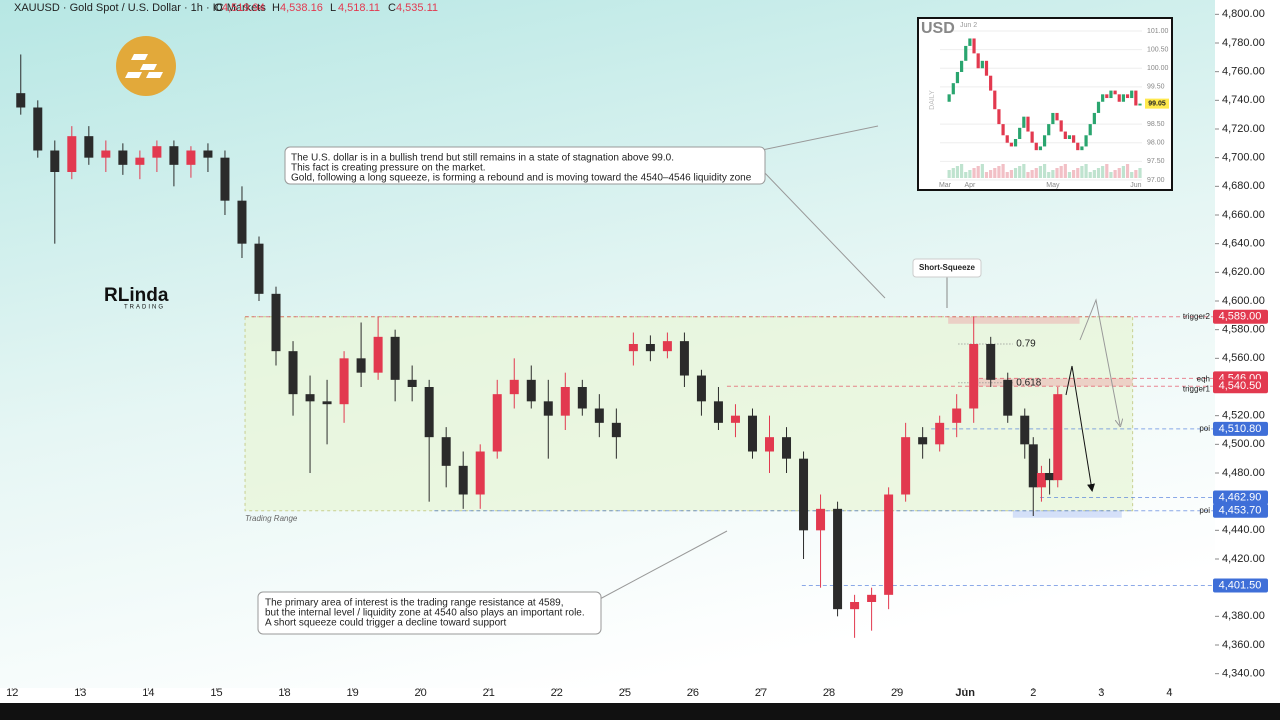  What do you see at coordinates (1156, 161) in the screenshot?
I see `inset-y-label: 97.50` at bounding box center [1156, 161].